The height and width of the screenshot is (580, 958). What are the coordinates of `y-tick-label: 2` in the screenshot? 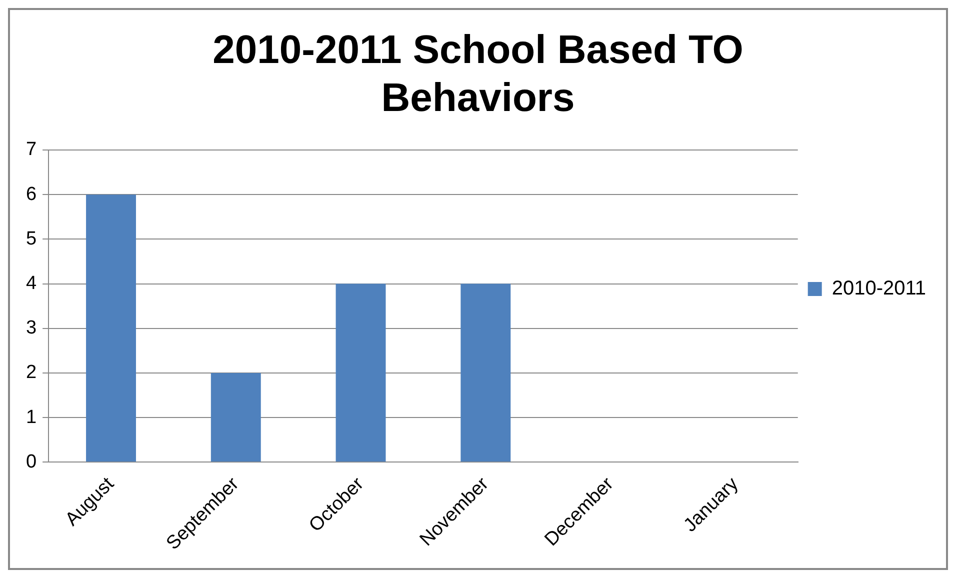 It's located at (31, 373).